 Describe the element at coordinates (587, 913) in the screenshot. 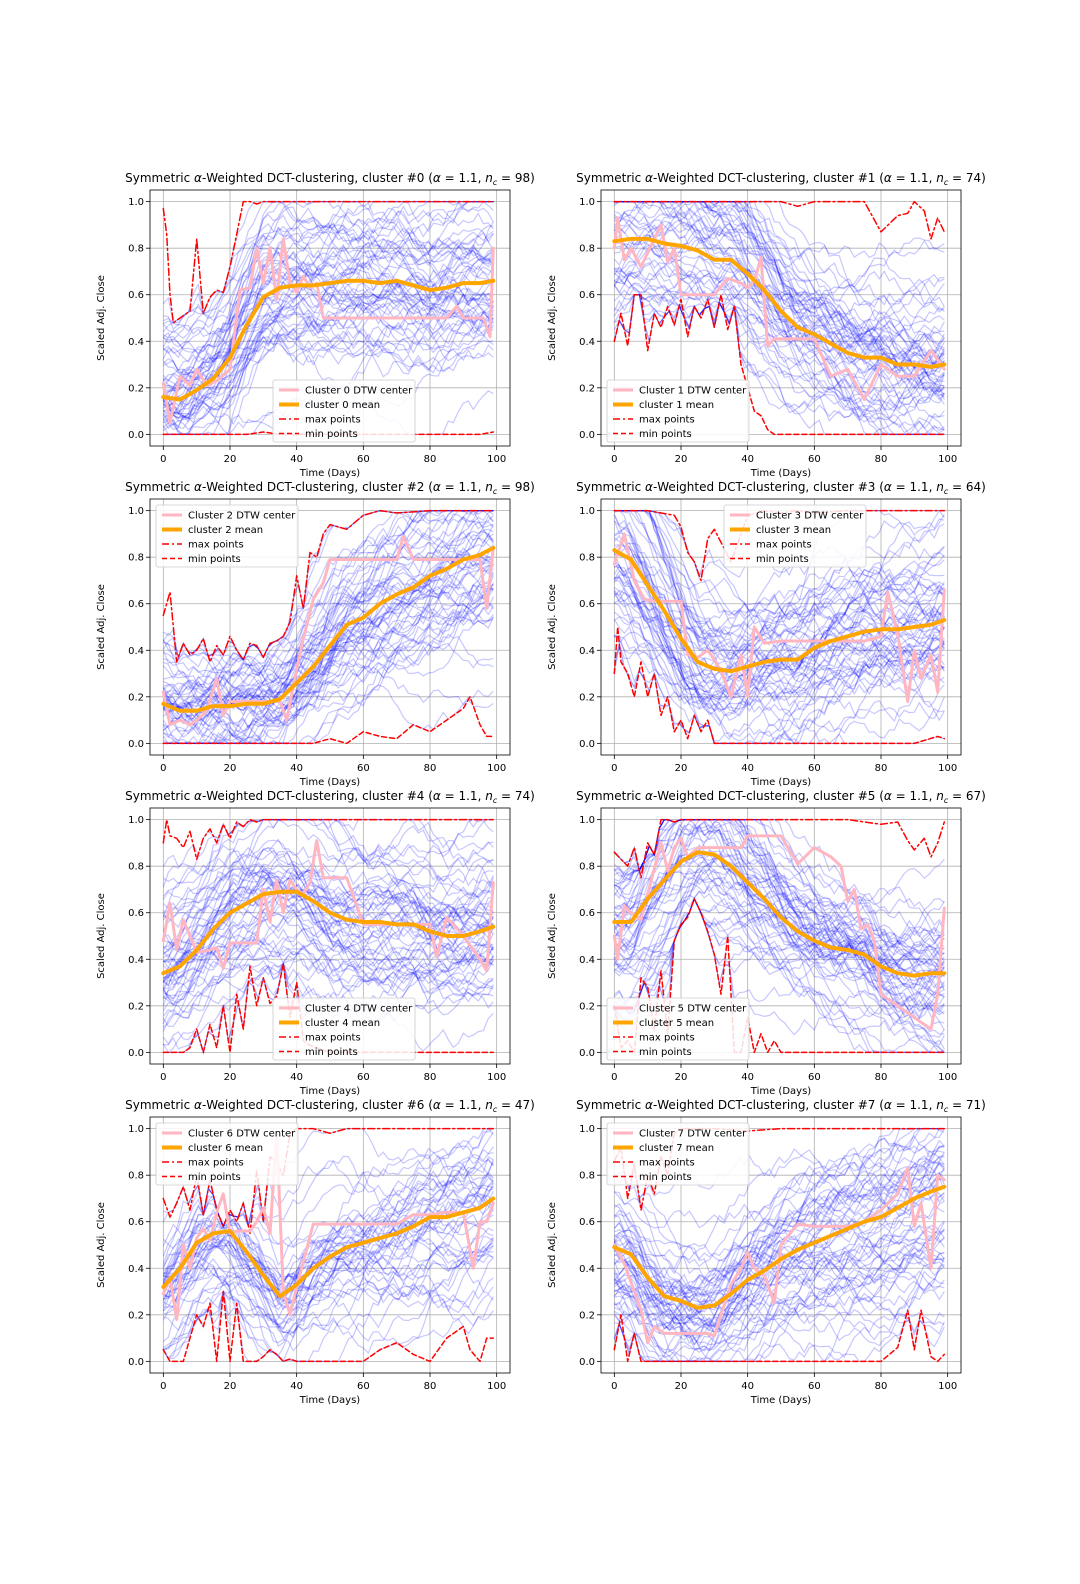

I see `y-tick-label: 0.6` at that location.